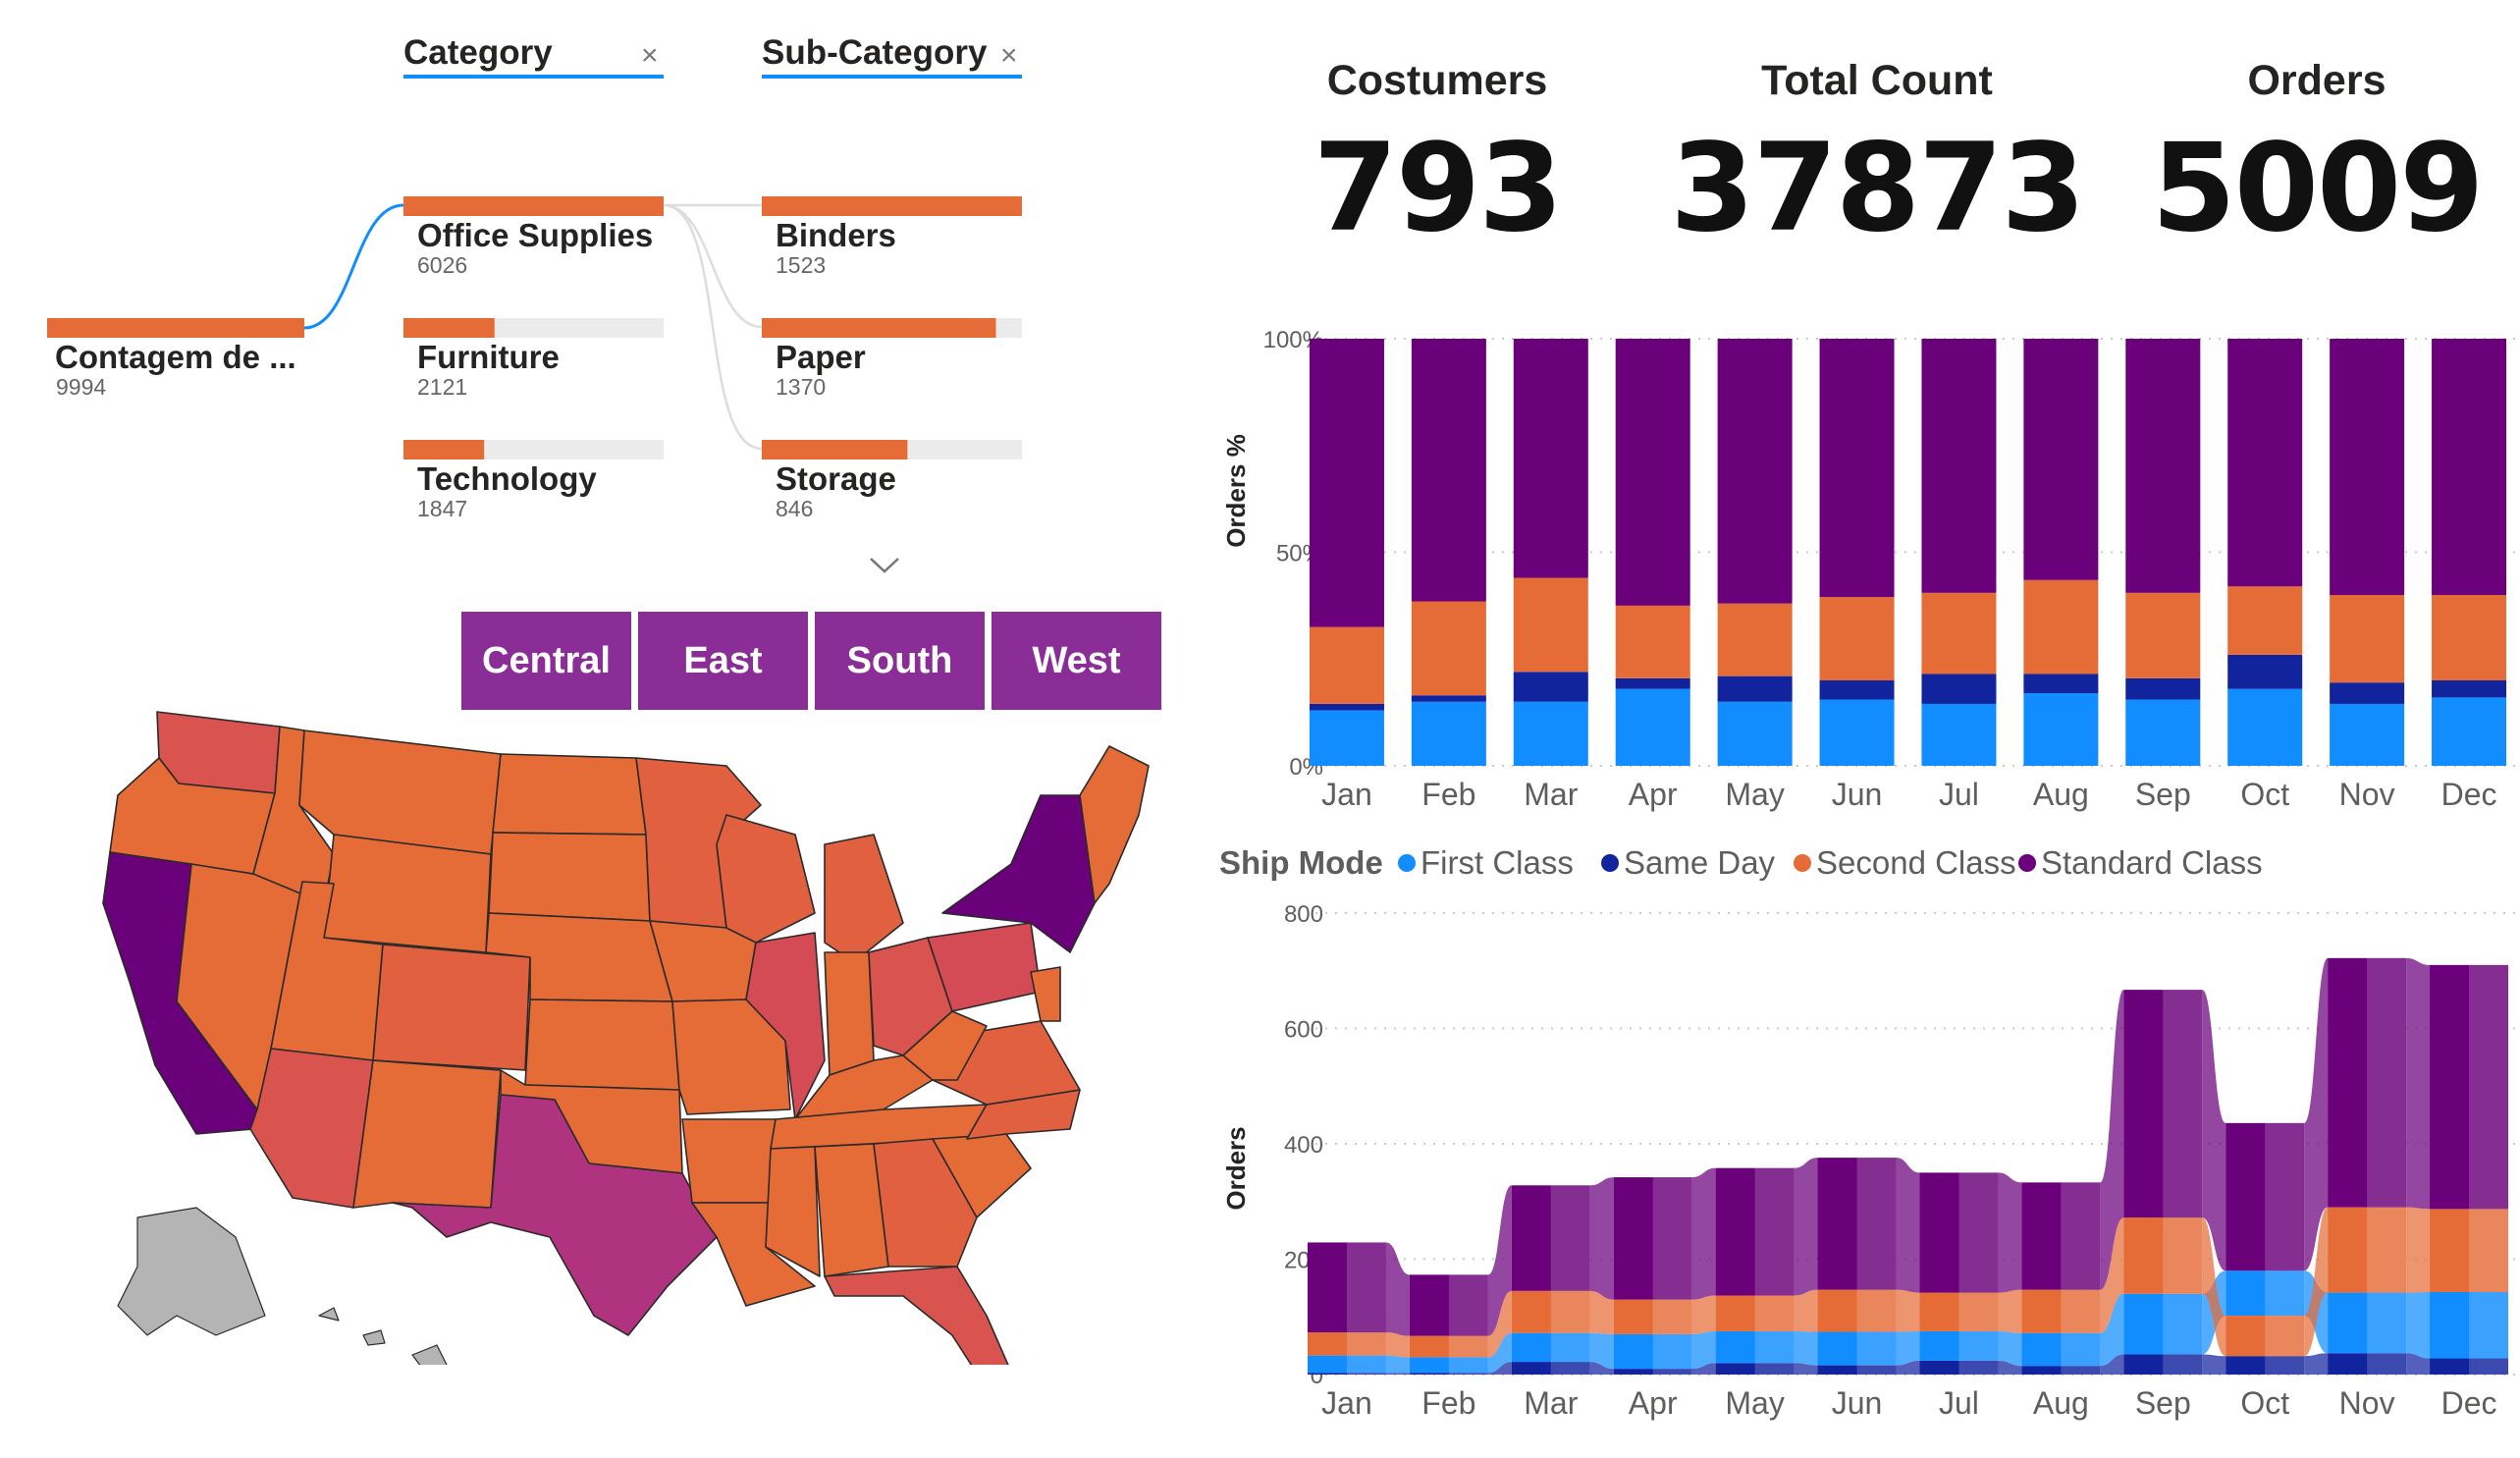 The width and height of the screenshot is (2520, 1458). What do you see at coordinates (2316, 1364) in the screenshot?
I see `ribbon-same-day-oct` at bounding box center [2316, 1364].